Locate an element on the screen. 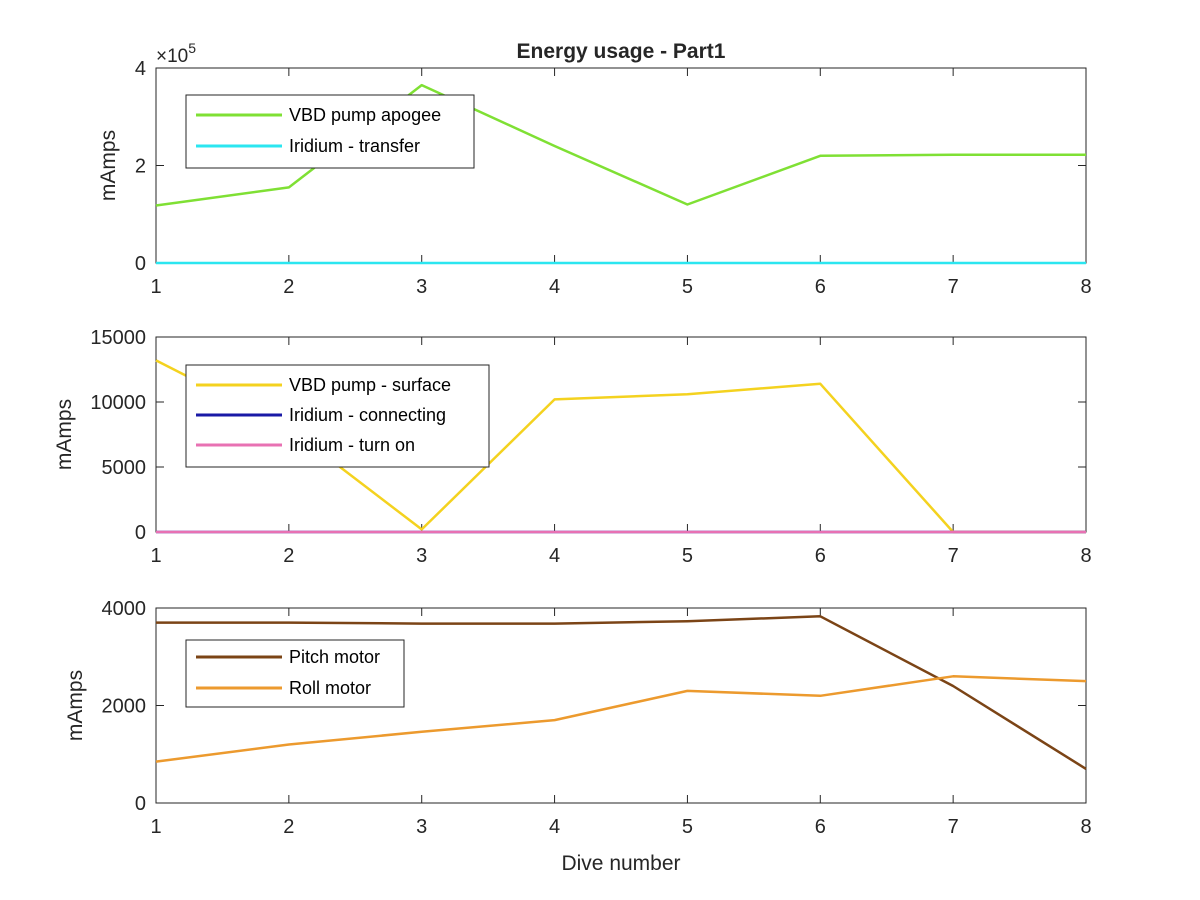 The image size is (1200, 900). y-exponent-label: ×10⁵ is located at coordinates (176, 53).